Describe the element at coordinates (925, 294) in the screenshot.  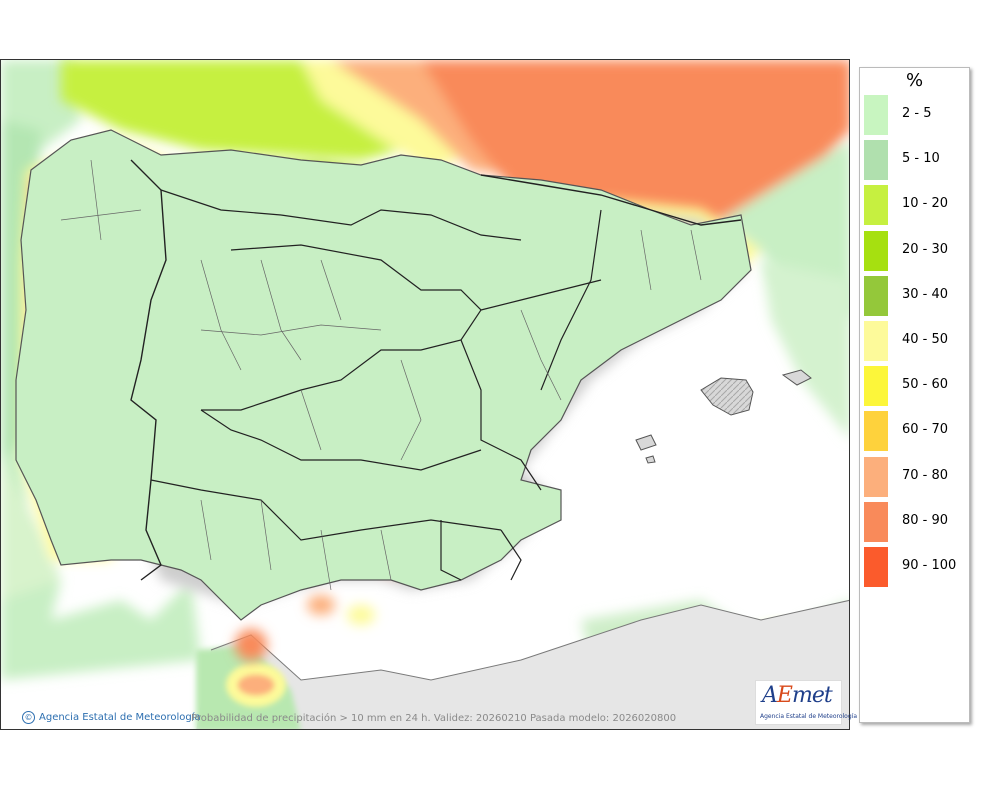
I see `legend-label: 30 - 40` at that location.